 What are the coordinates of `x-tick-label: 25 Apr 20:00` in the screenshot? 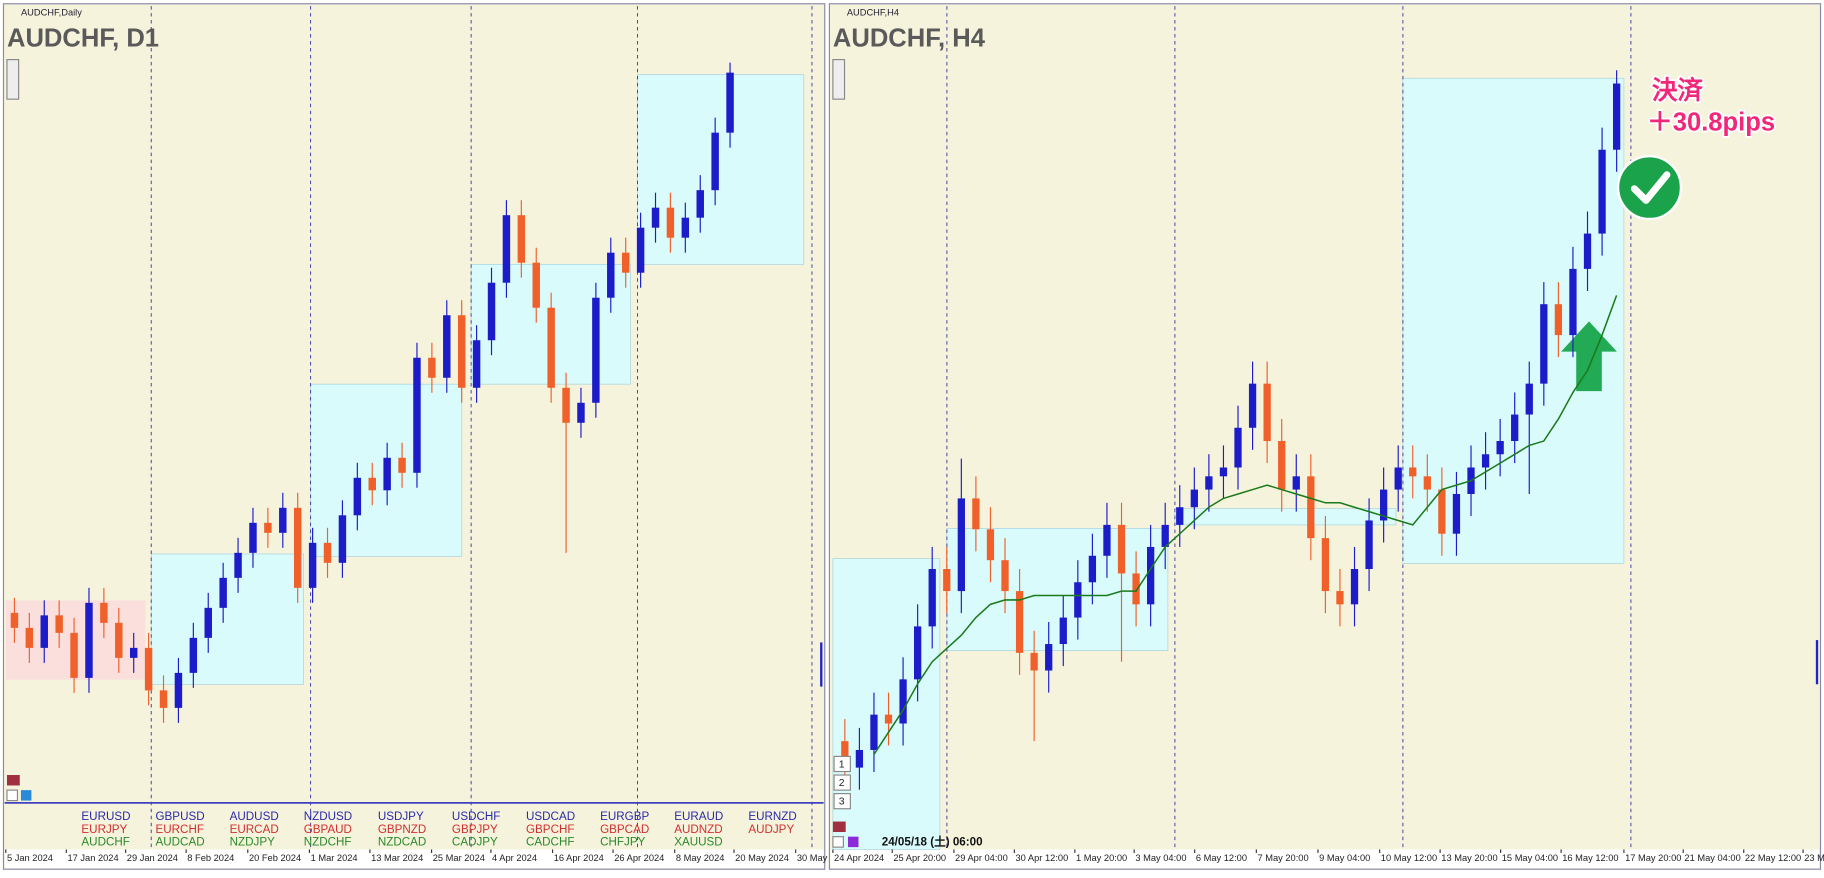 It's located at (919, 858).